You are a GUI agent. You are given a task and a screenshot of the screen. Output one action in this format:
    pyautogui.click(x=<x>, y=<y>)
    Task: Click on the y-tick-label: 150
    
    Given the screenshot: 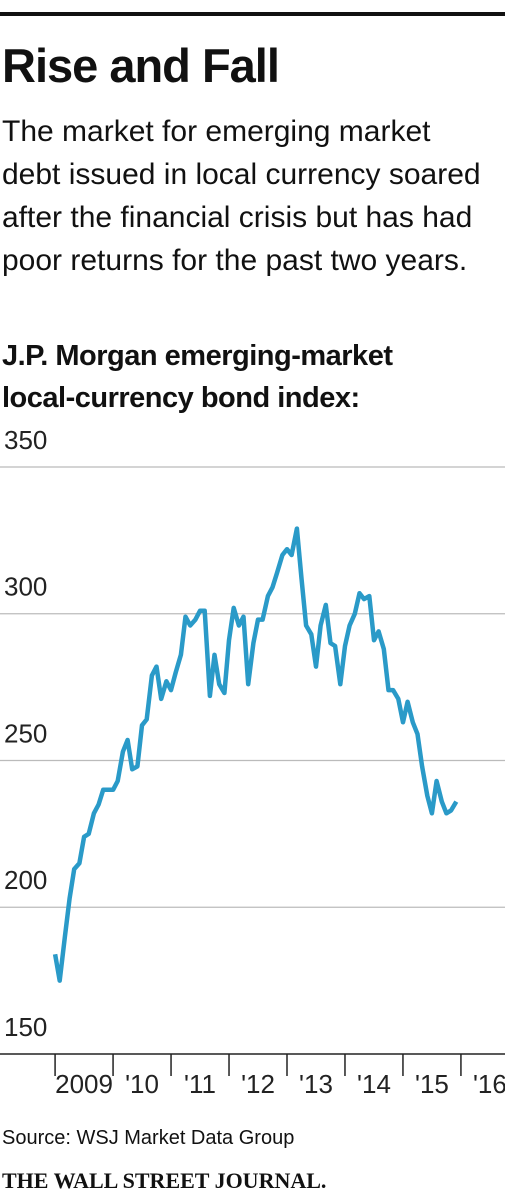 What is the action you would take?
    pyautogui.click(x=25, y=1027)
    